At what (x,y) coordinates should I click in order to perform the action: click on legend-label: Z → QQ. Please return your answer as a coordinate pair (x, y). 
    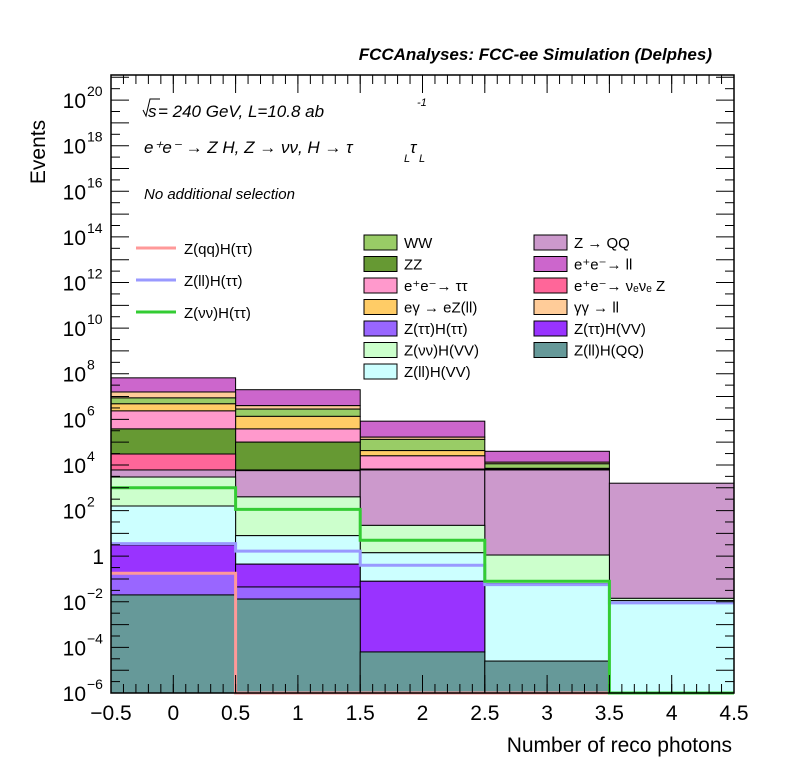
    Looking at the image, I should click on (602, 243).